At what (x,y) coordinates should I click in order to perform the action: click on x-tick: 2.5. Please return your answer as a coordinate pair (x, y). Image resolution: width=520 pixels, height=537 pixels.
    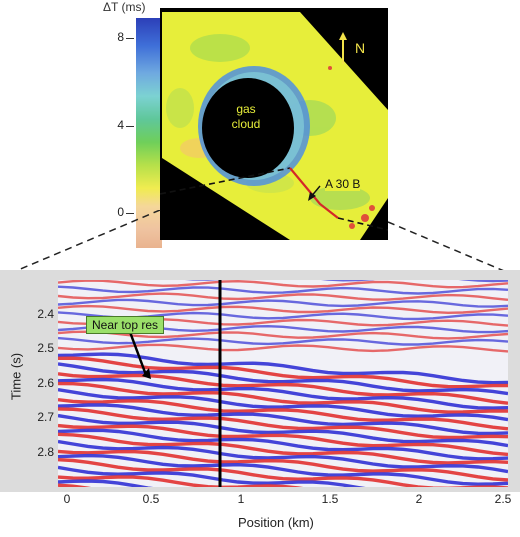
    Looking at the image, I should click on (503, 499).